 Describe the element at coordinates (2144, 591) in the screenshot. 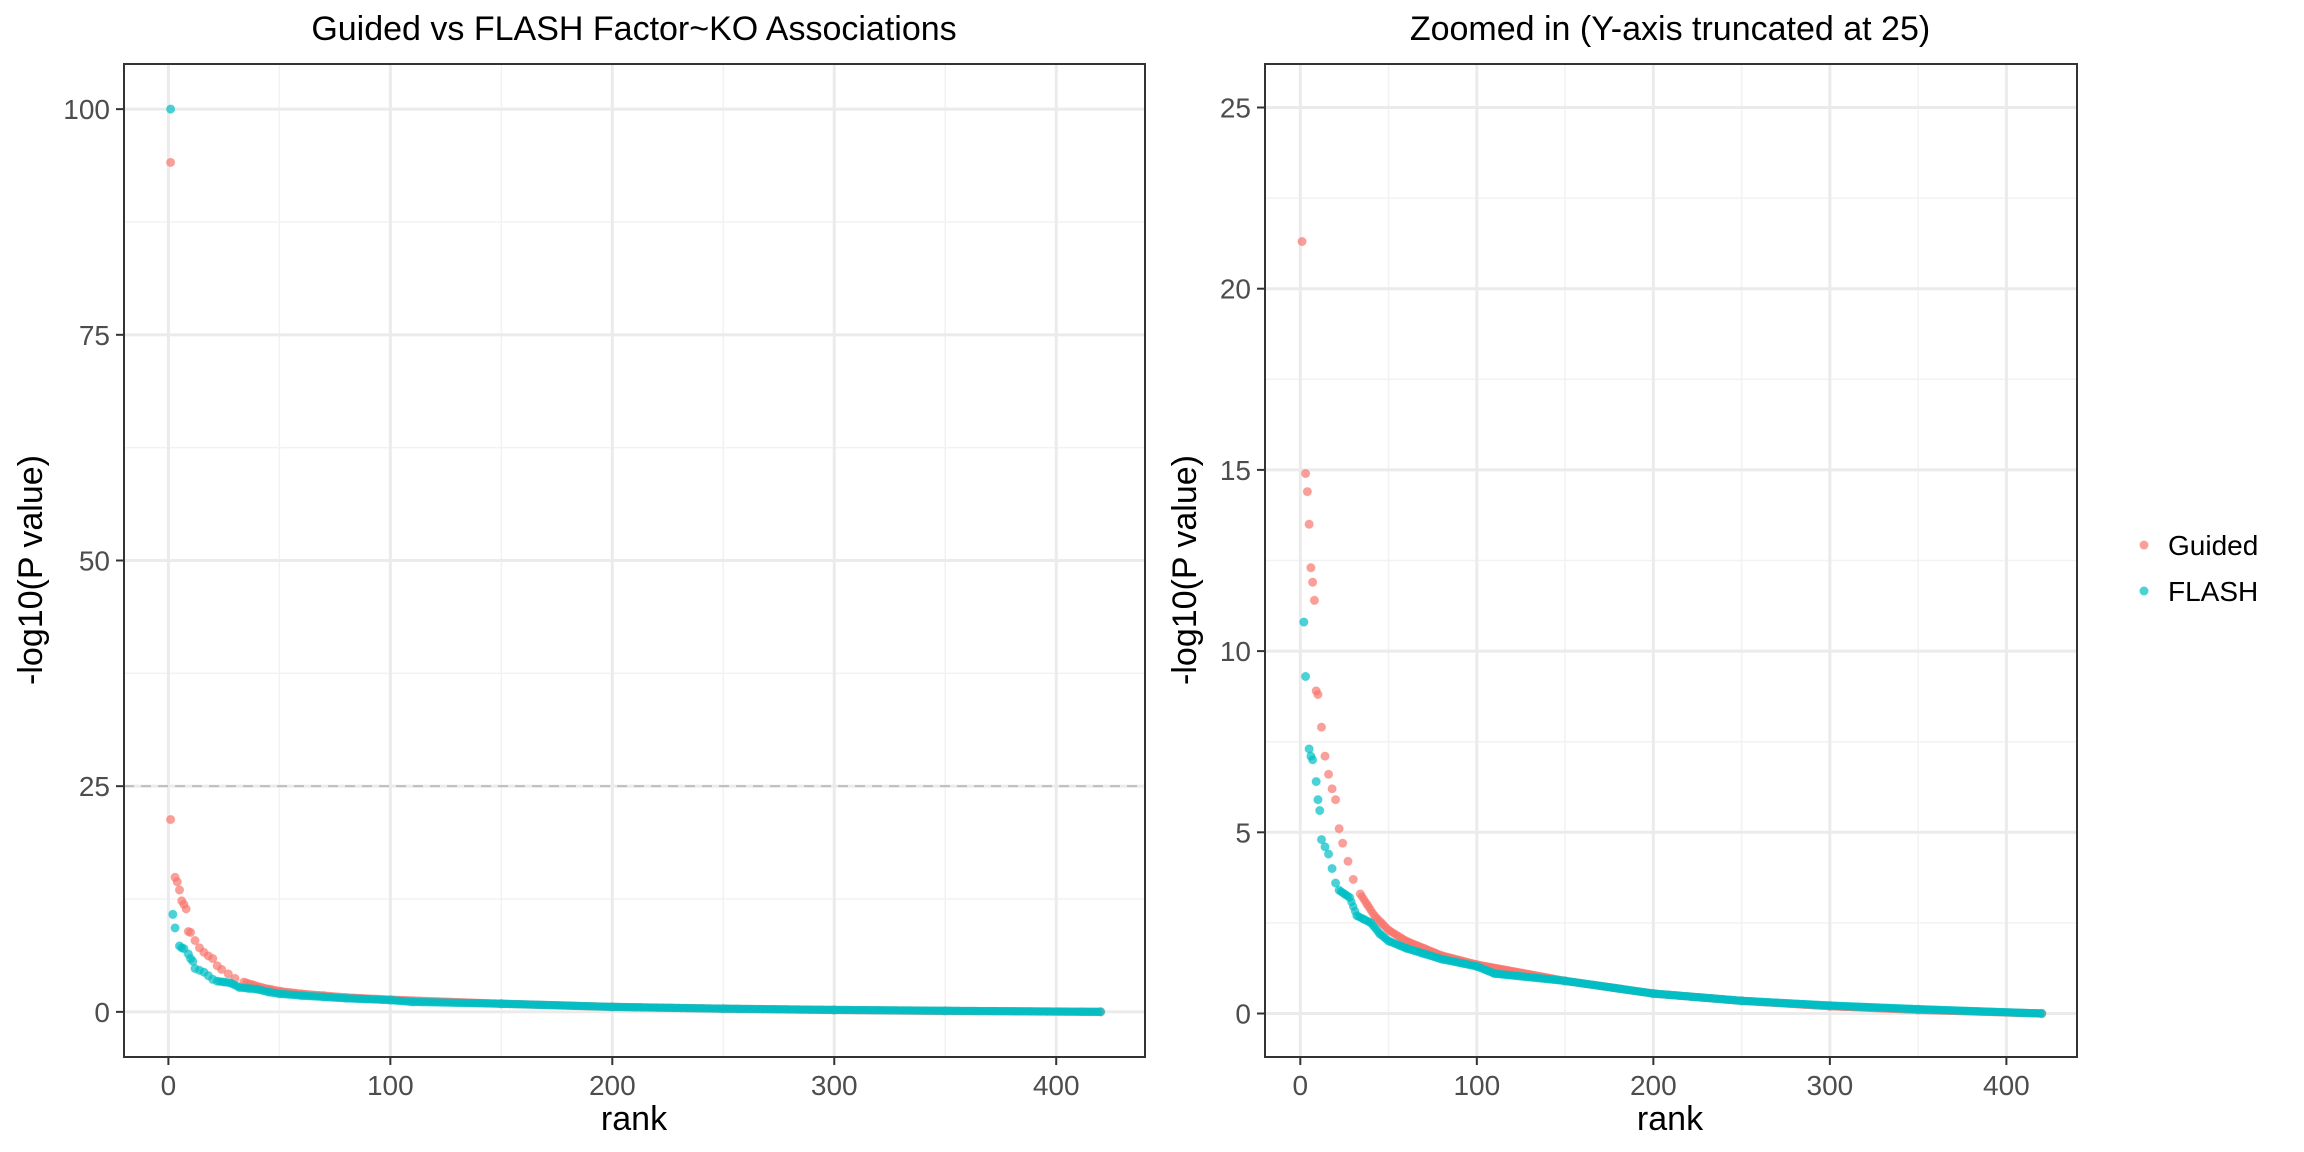

I see `legend-key-flash` at that location.